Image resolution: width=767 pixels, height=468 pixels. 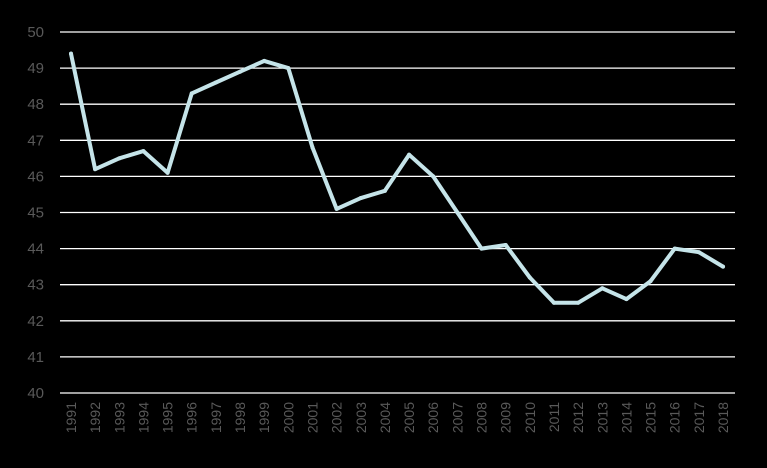 I want to click on x-tick-label: 2009, so click(x=506, y=417).